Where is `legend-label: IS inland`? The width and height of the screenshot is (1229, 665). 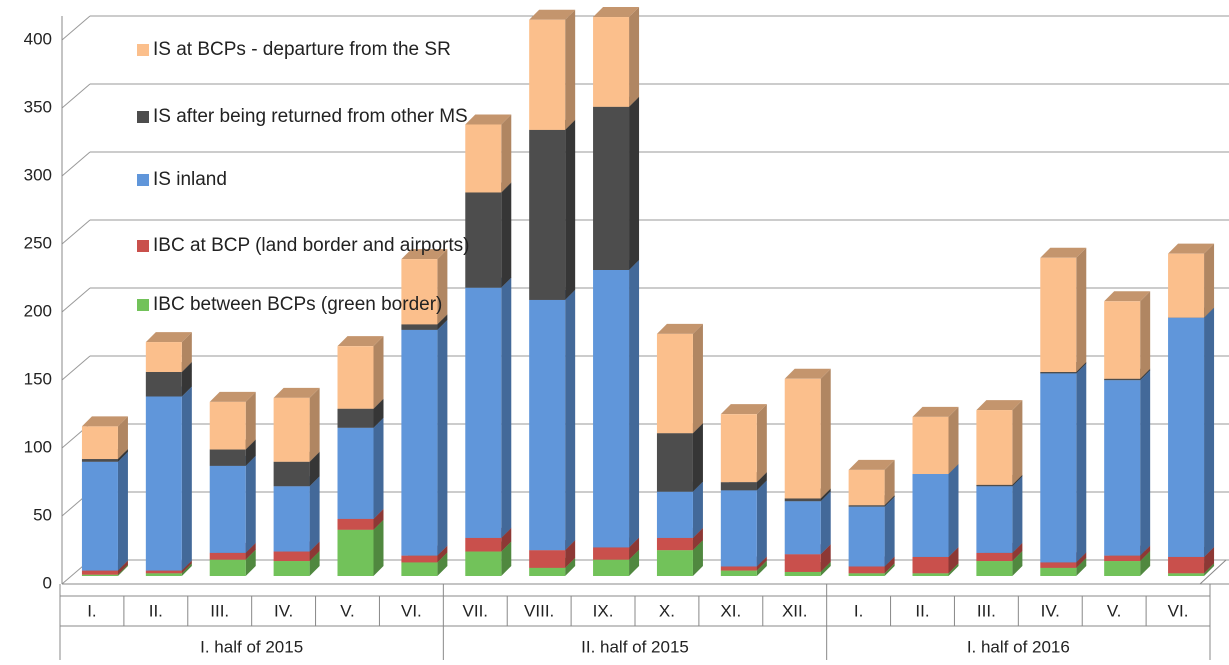 legend-label: IS inland is located at coordinates (190, 179).